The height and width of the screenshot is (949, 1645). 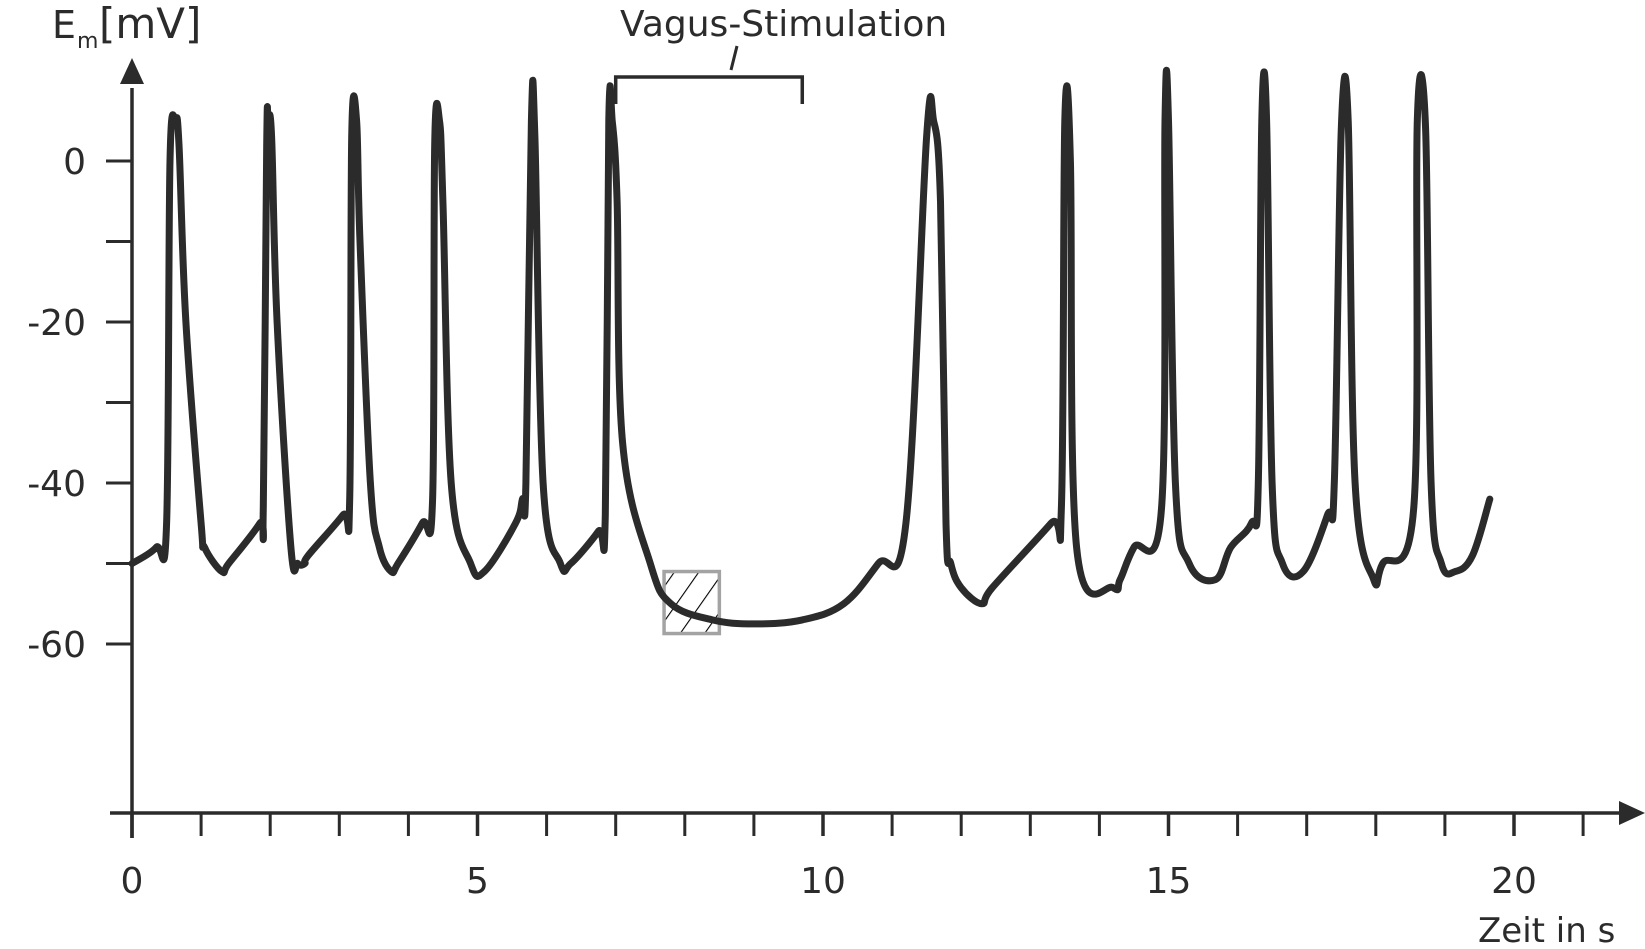 I want to click on y-axis-arrow-icon, so click(x=132, y=71).